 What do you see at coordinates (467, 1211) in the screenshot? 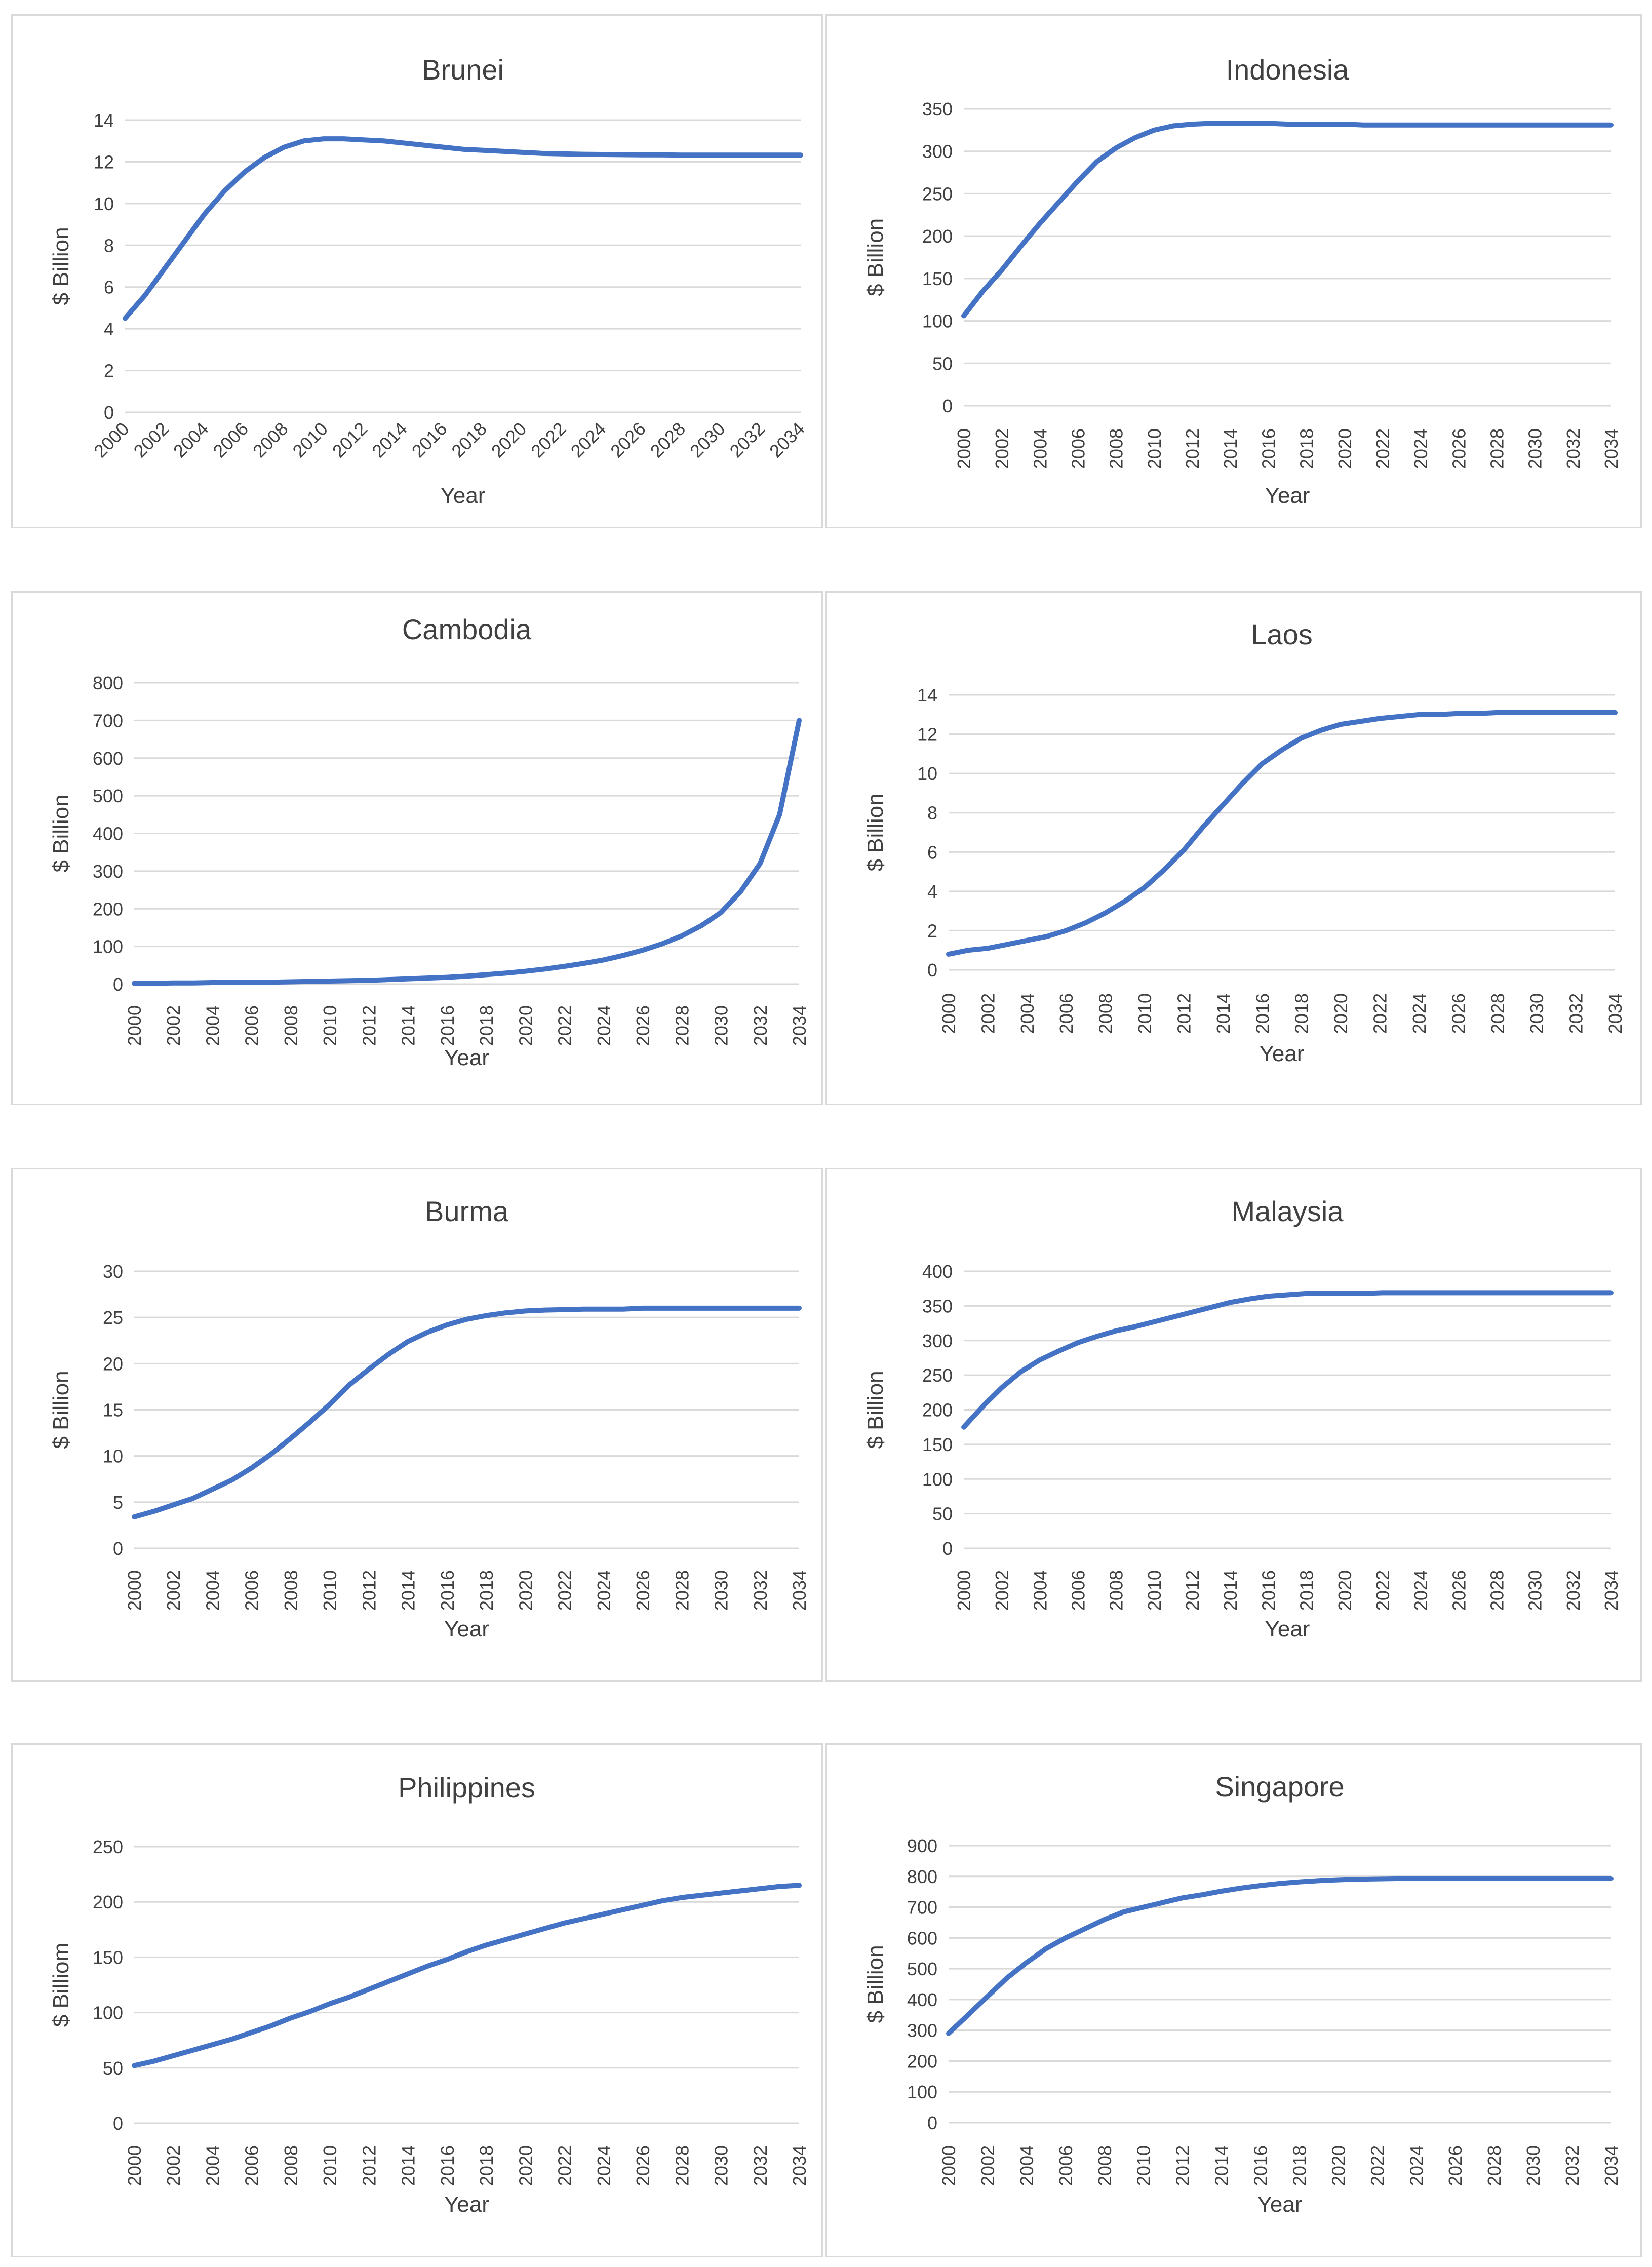
I see `chart-title: Burma` at bounding box center [467, 1211].